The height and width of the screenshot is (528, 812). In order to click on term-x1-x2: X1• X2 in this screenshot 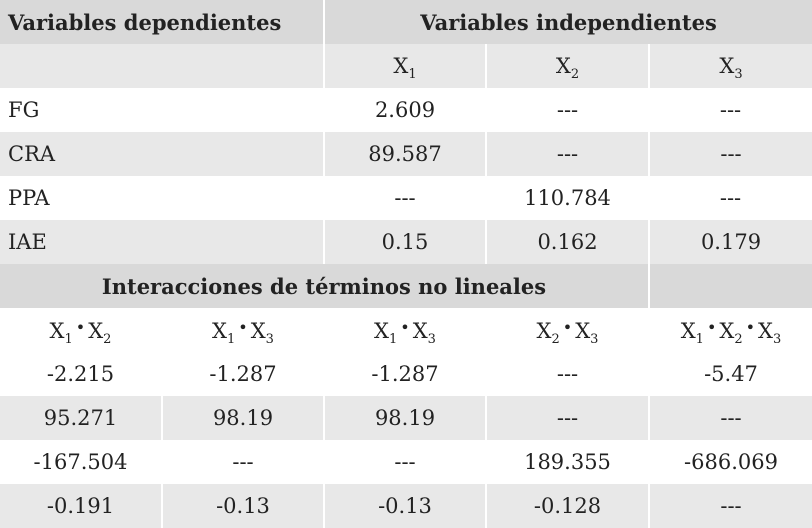, I will do `click(81, 330)`.